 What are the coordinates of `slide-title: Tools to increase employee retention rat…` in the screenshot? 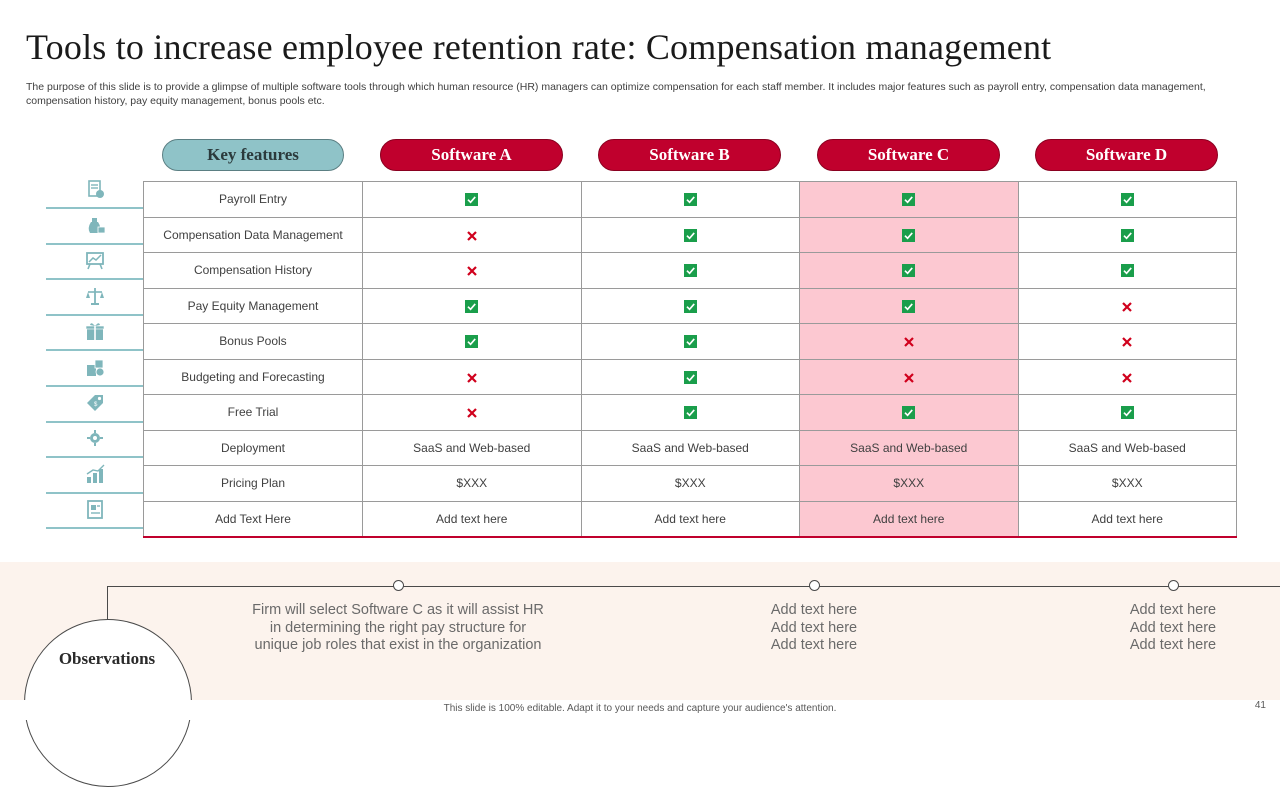 It's located at (539, 47).